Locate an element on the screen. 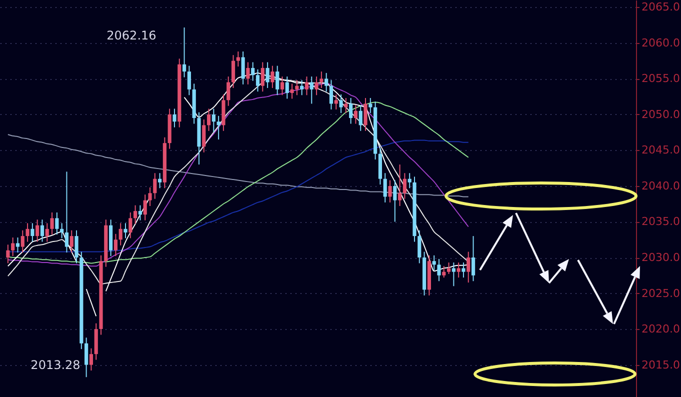 The height and width of the screenshot is (397, 681). y-tick-label: 2030.0 is located at coordinates (661, 257).